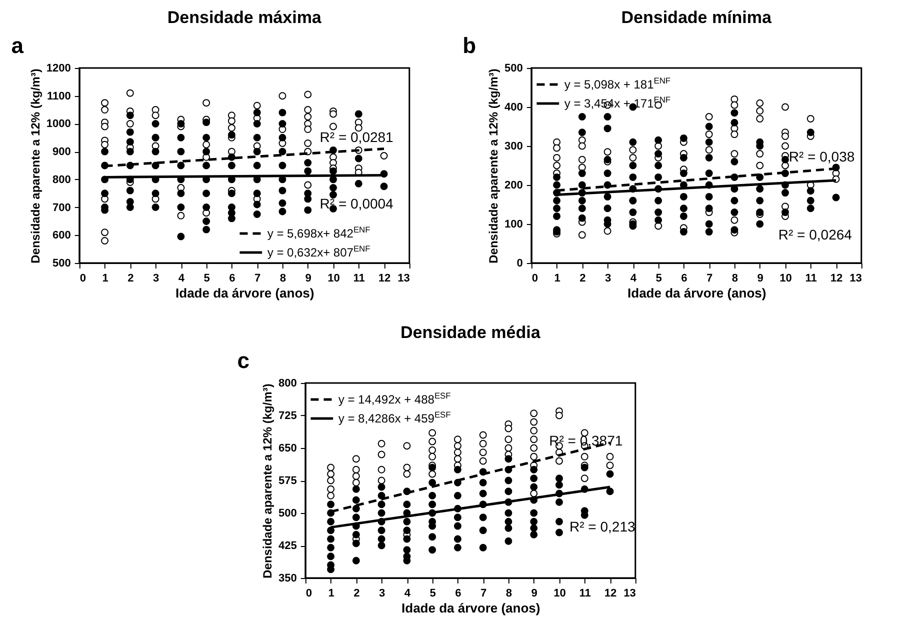  Describe the element at coordinates (243, 360) in the screenshot. I see `text: c` at that location.